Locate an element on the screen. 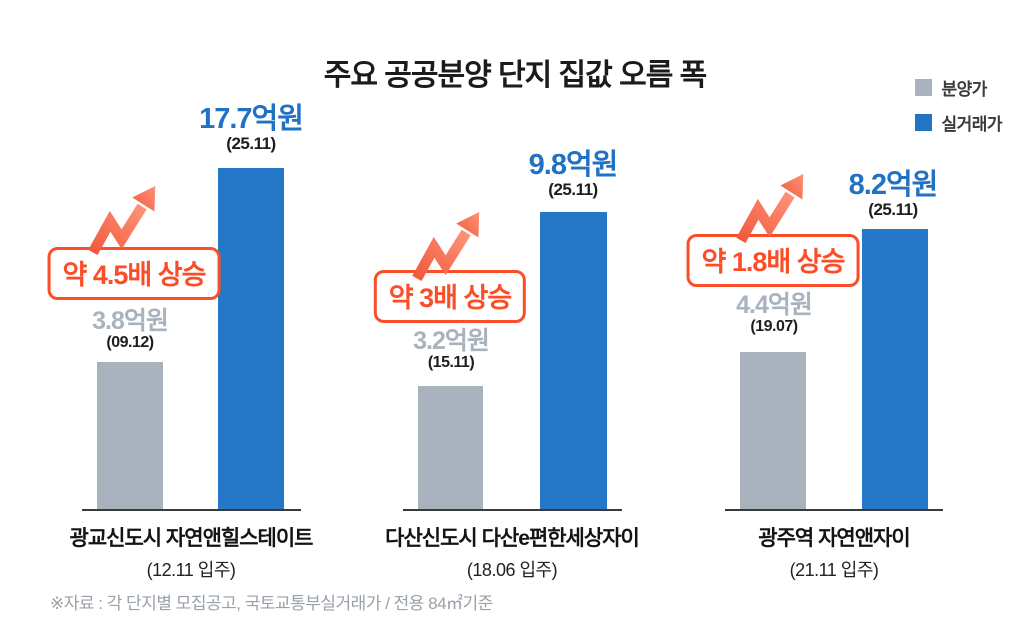  group-name-block: 광주역 자연앤자이 (21.11 입주) is located at coordinates (834, 552).